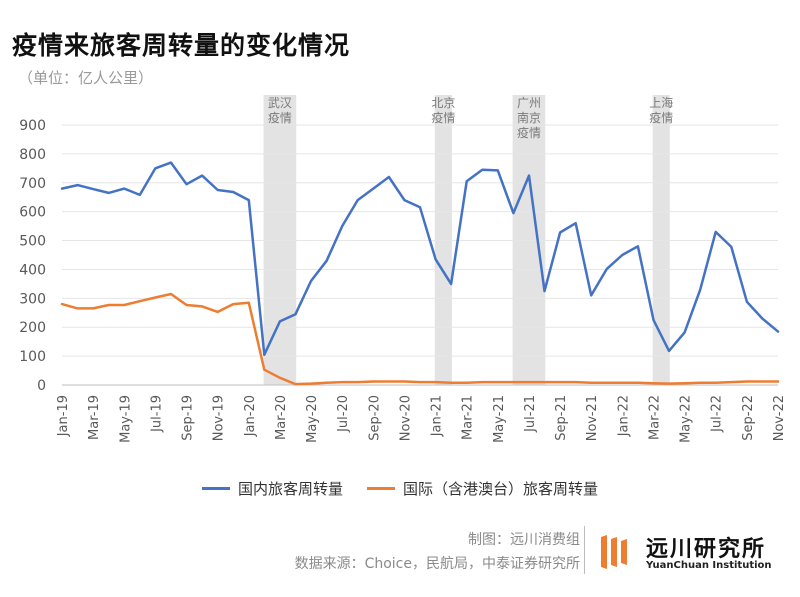 The image size is (800, 597). I want to click on band-label-0-0: 武汉, so click(280, 103).